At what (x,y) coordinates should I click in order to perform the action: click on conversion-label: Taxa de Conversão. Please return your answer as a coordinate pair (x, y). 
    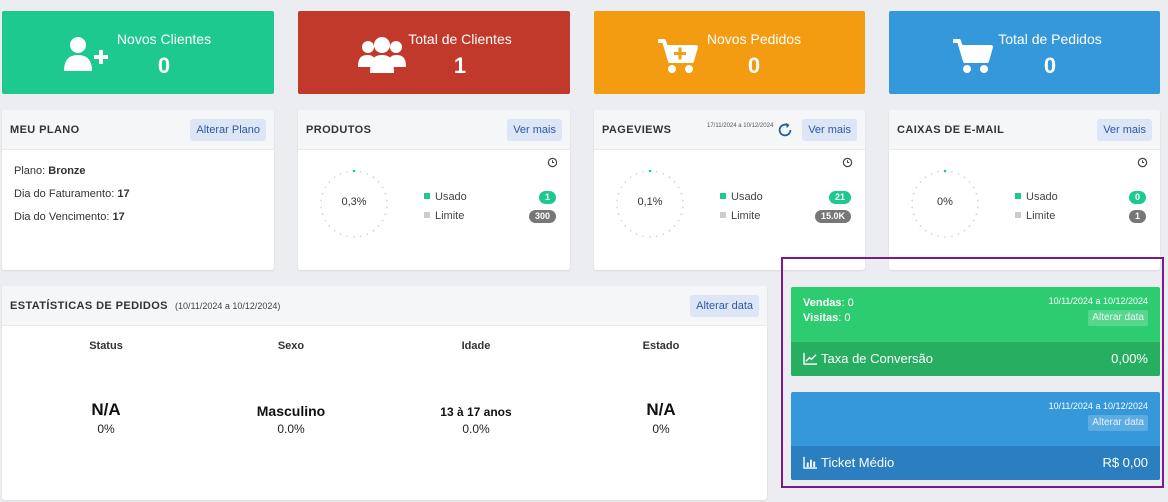
    Looking at the image, I should click on (877, 358).